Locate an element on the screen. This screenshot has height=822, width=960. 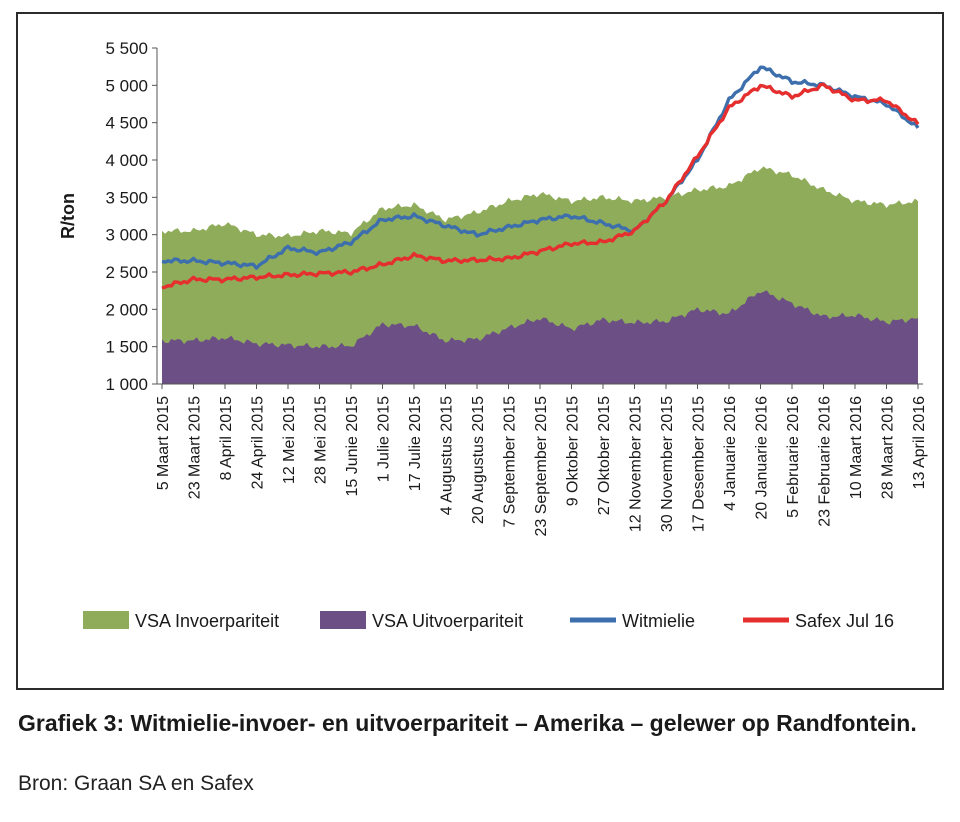
x-tick-label: 23 Februarie 2016 is located at coordinates (825, 461).